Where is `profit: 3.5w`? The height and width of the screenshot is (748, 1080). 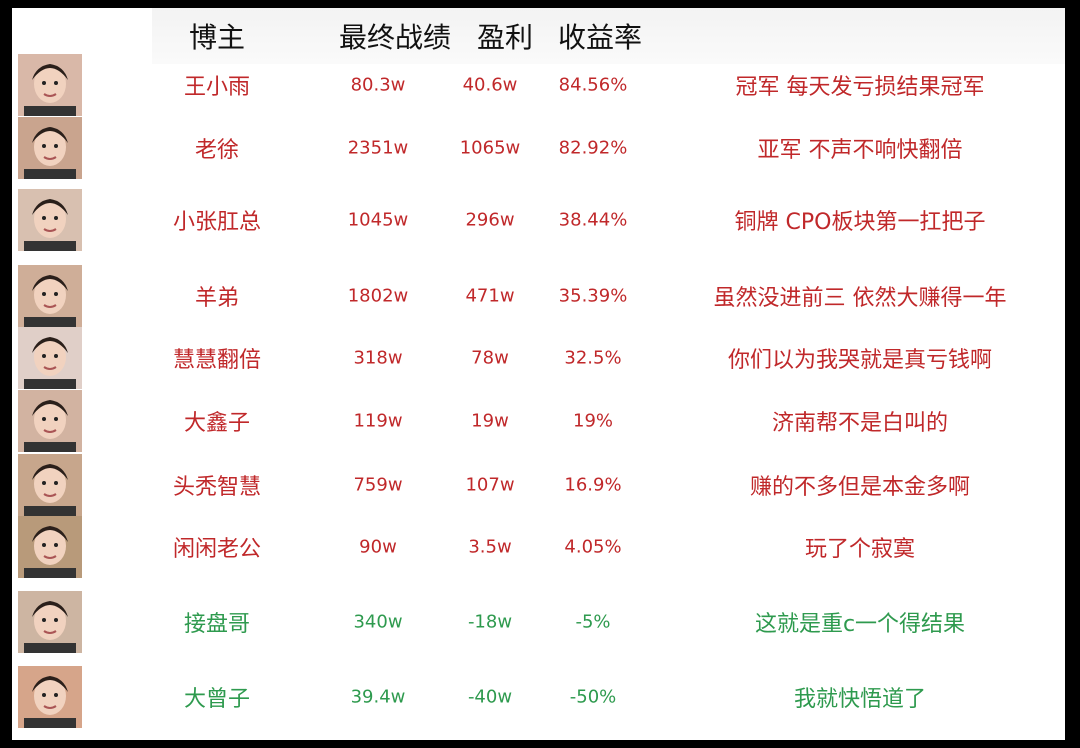
profit: 3.5w is located at coordinates (490, 547).